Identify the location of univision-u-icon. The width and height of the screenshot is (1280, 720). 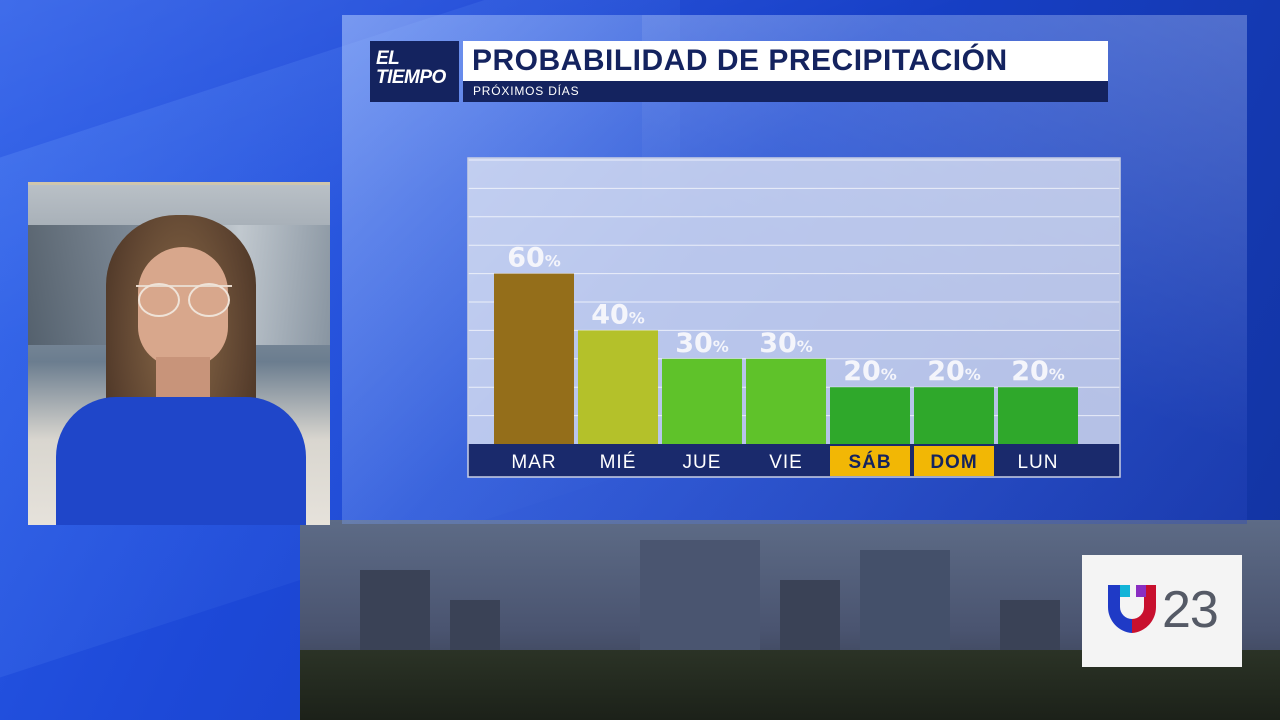
(1132, 609).